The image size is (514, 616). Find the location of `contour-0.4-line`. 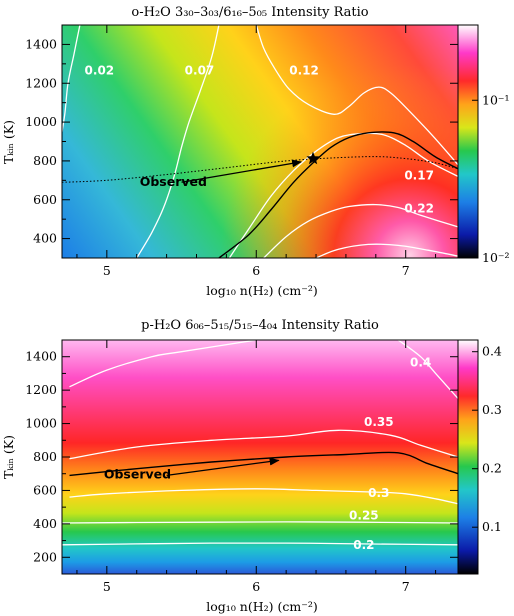

contour-0.4-line is located at coordinates (163, 363).